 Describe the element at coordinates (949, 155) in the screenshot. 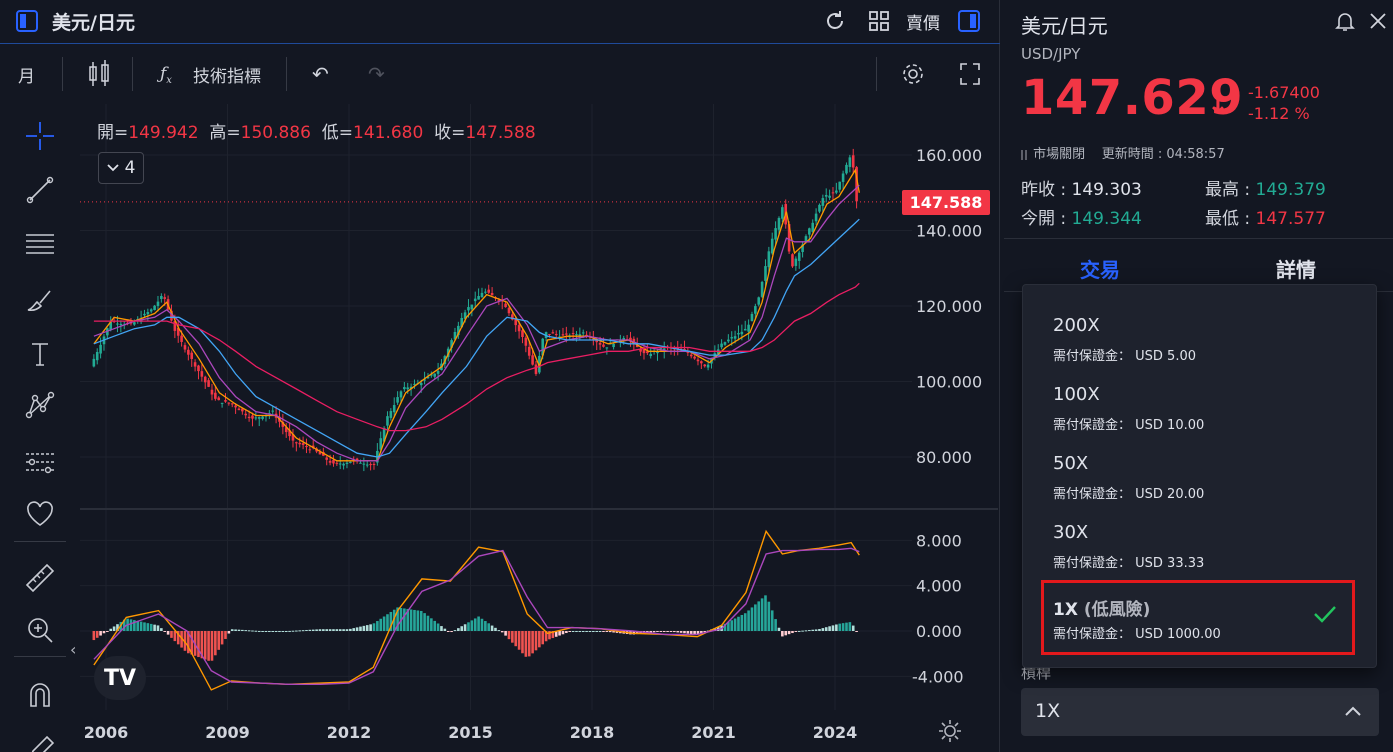

I see `y-axis-tick-label: 160.000` at that location.